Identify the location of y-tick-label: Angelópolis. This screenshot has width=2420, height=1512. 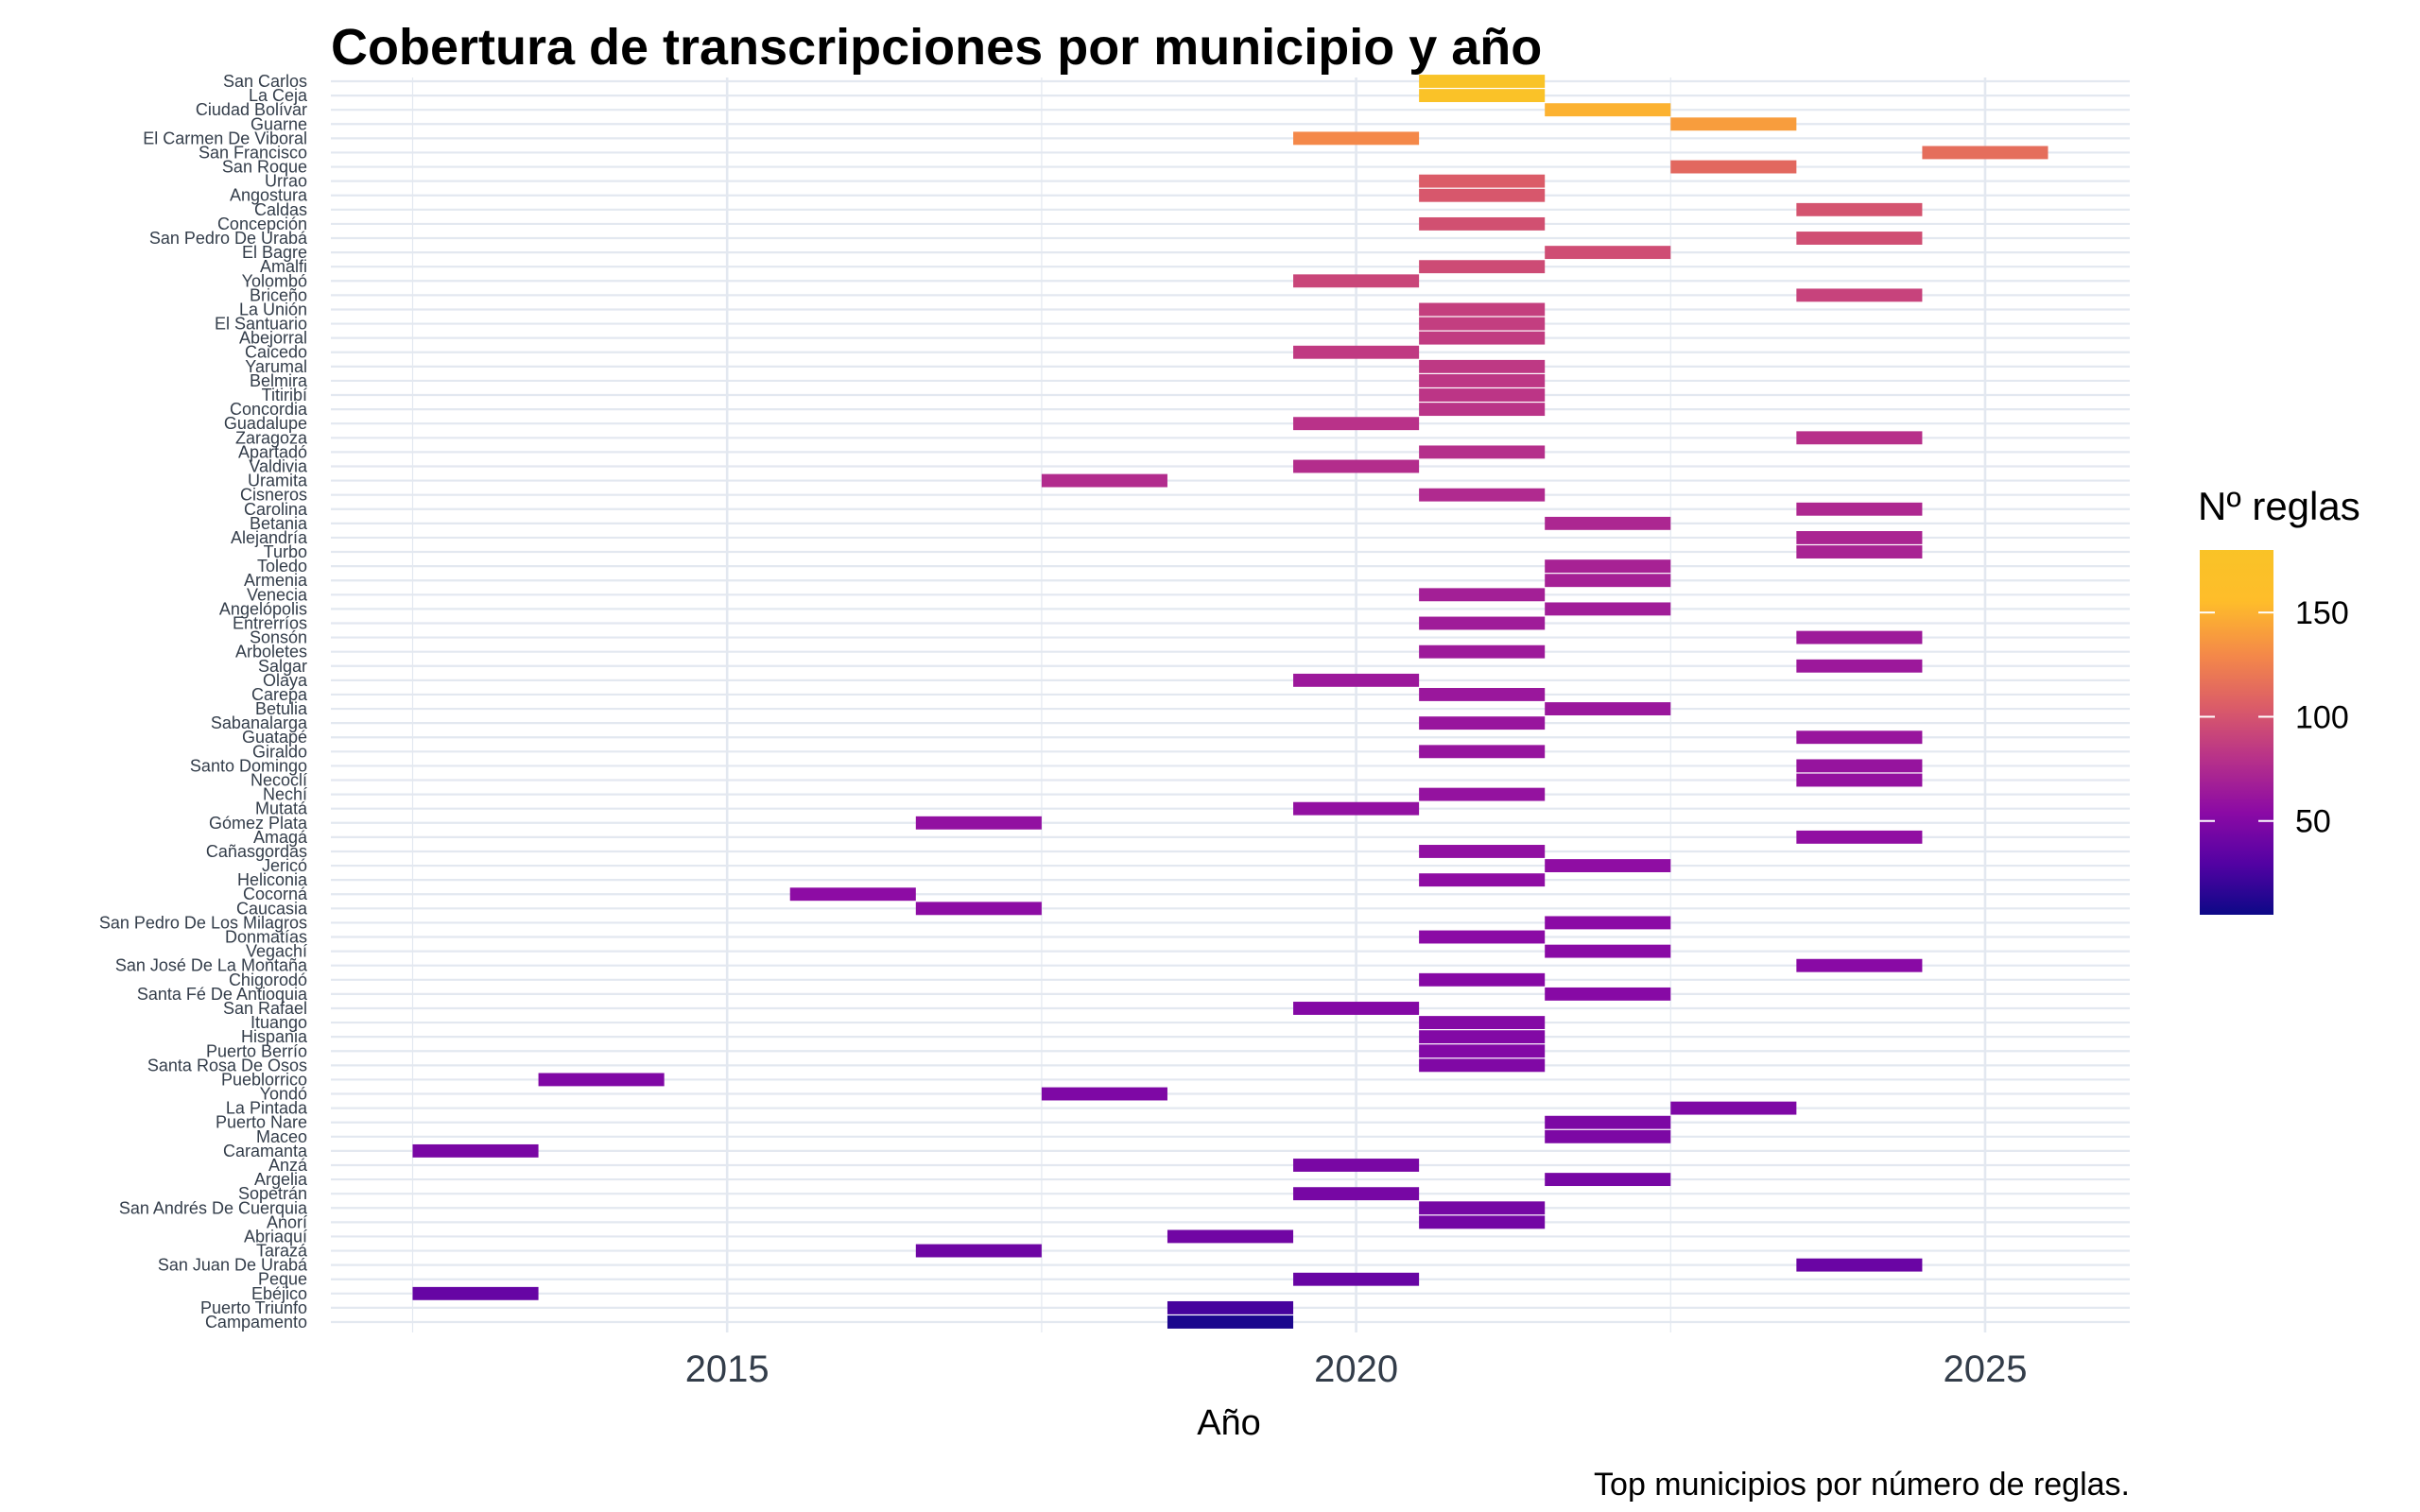
(263, 608).